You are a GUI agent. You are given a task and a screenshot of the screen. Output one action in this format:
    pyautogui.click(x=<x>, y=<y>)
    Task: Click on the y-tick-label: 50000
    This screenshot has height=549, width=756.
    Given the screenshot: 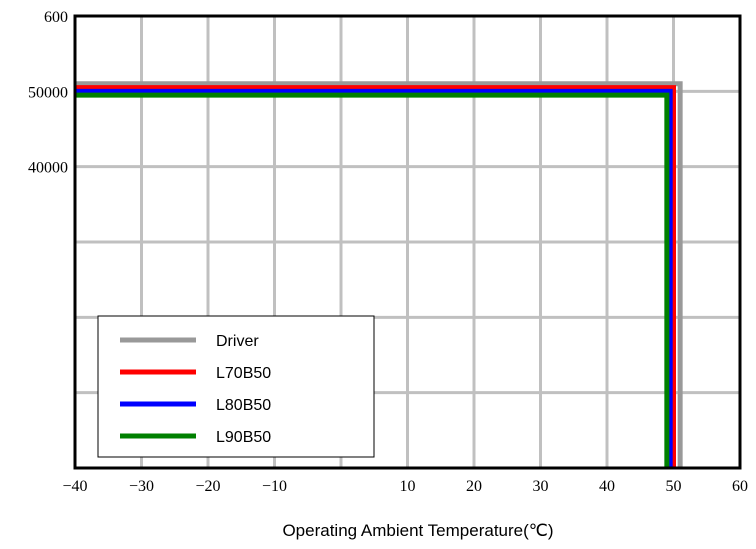 What is the action you would take?
    pyautogui.click(x=48, y=92)
    